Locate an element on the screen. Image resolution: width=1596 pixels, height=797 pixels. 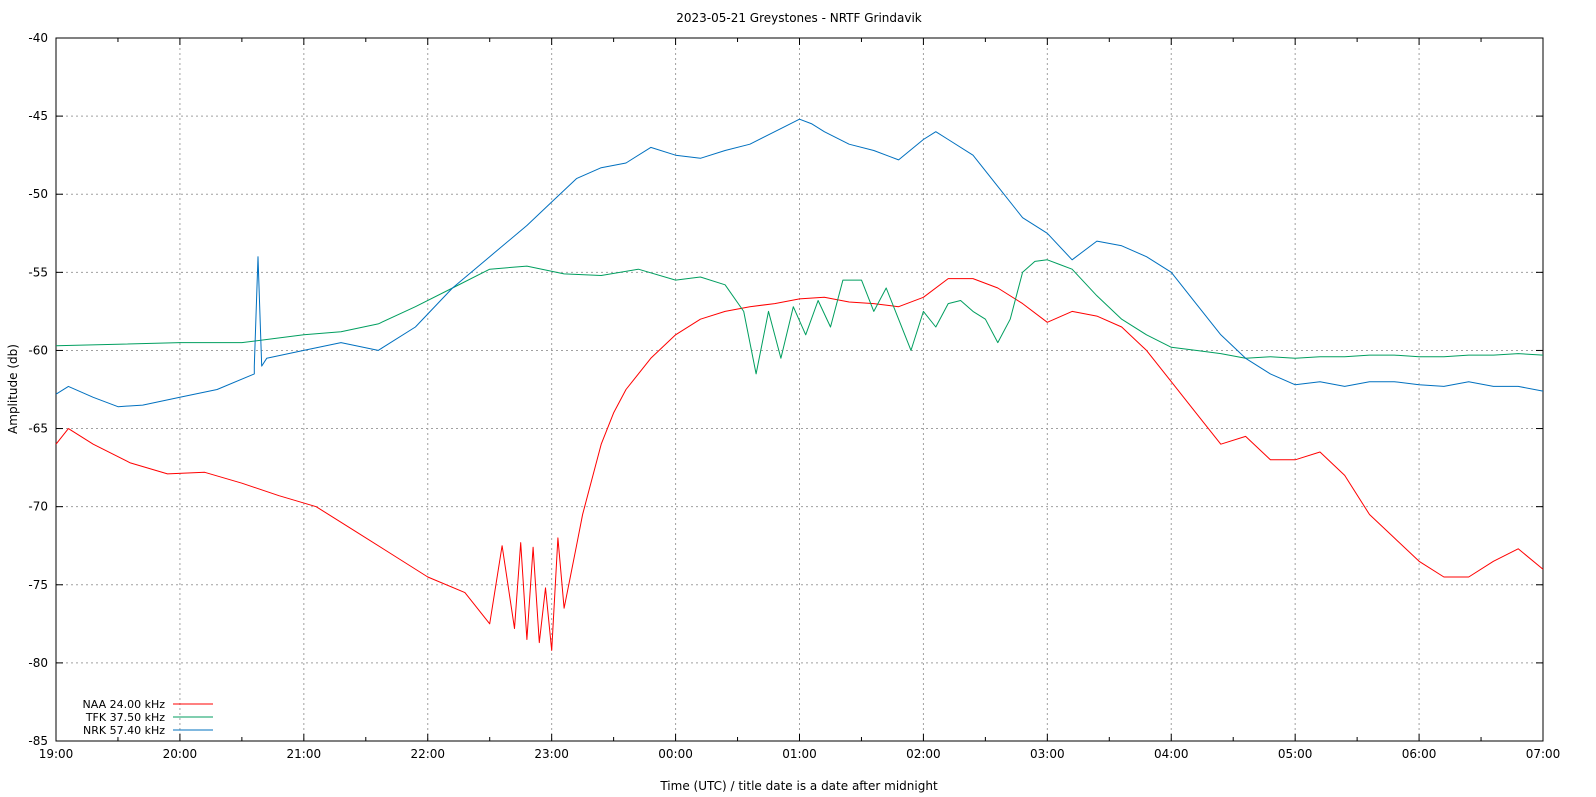
x-tick-label: 19:00 is located at coordinates (56, 754).